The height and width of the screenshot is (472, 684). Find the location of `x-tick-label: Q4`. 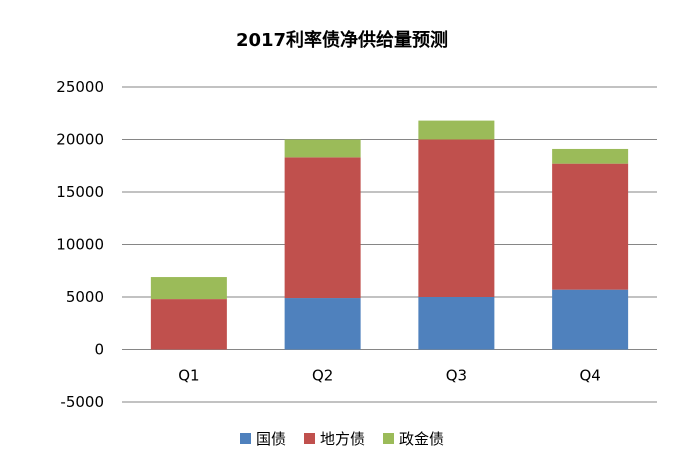

x-tick-label: Q4 is located at coordinates (589, 376).